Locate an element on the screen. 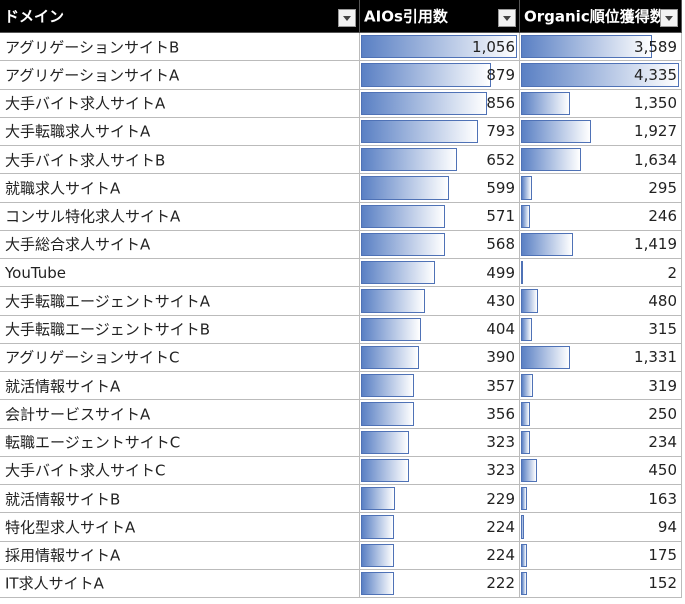 This screenshot has width=685, height=604. number-cell: 1,419 is located at coordinates (601, 244).